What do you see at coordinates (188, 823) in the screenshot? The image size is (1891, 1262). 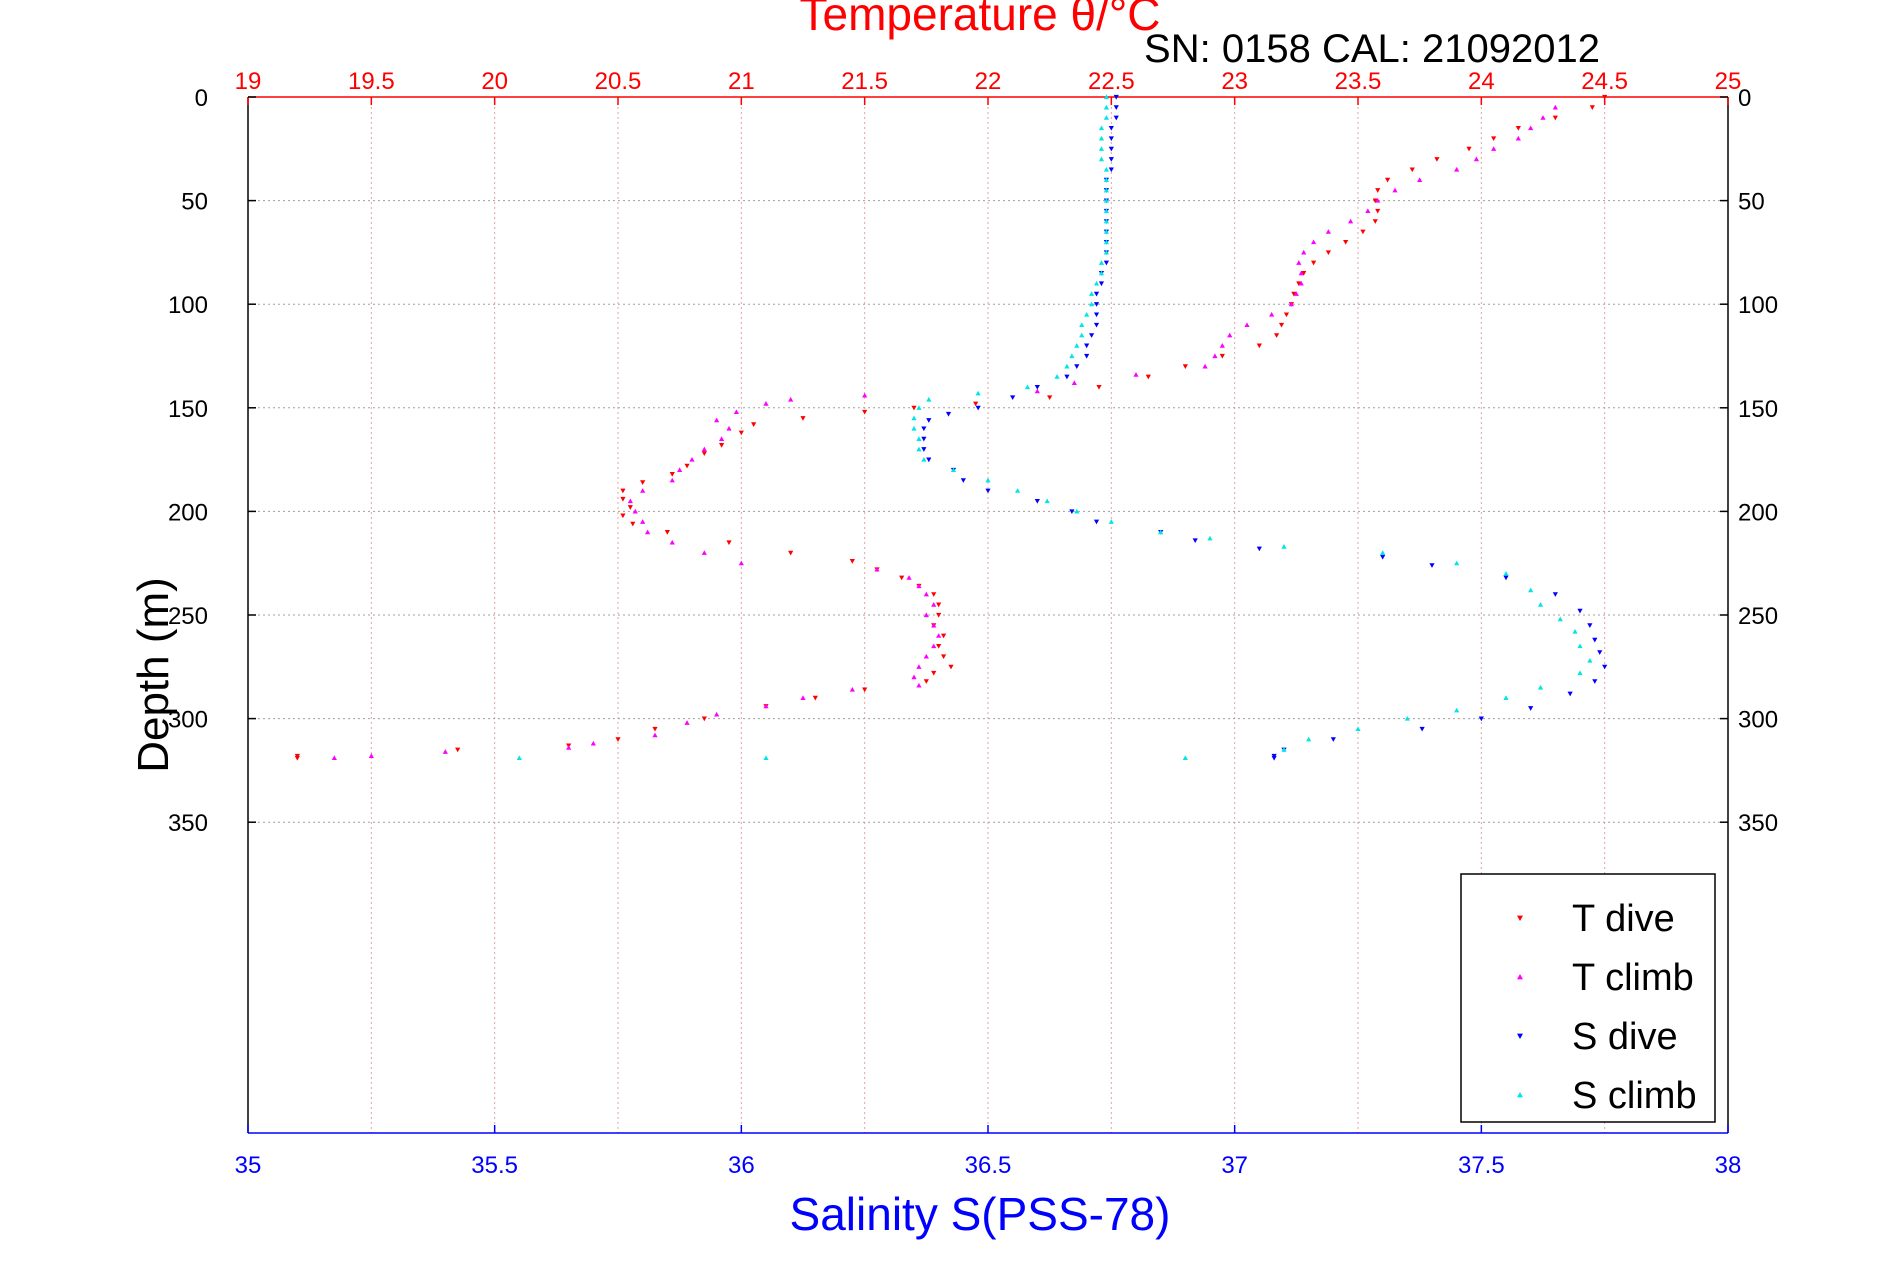 I see `left-tick-label: 350` at bounding box center [188, 823].